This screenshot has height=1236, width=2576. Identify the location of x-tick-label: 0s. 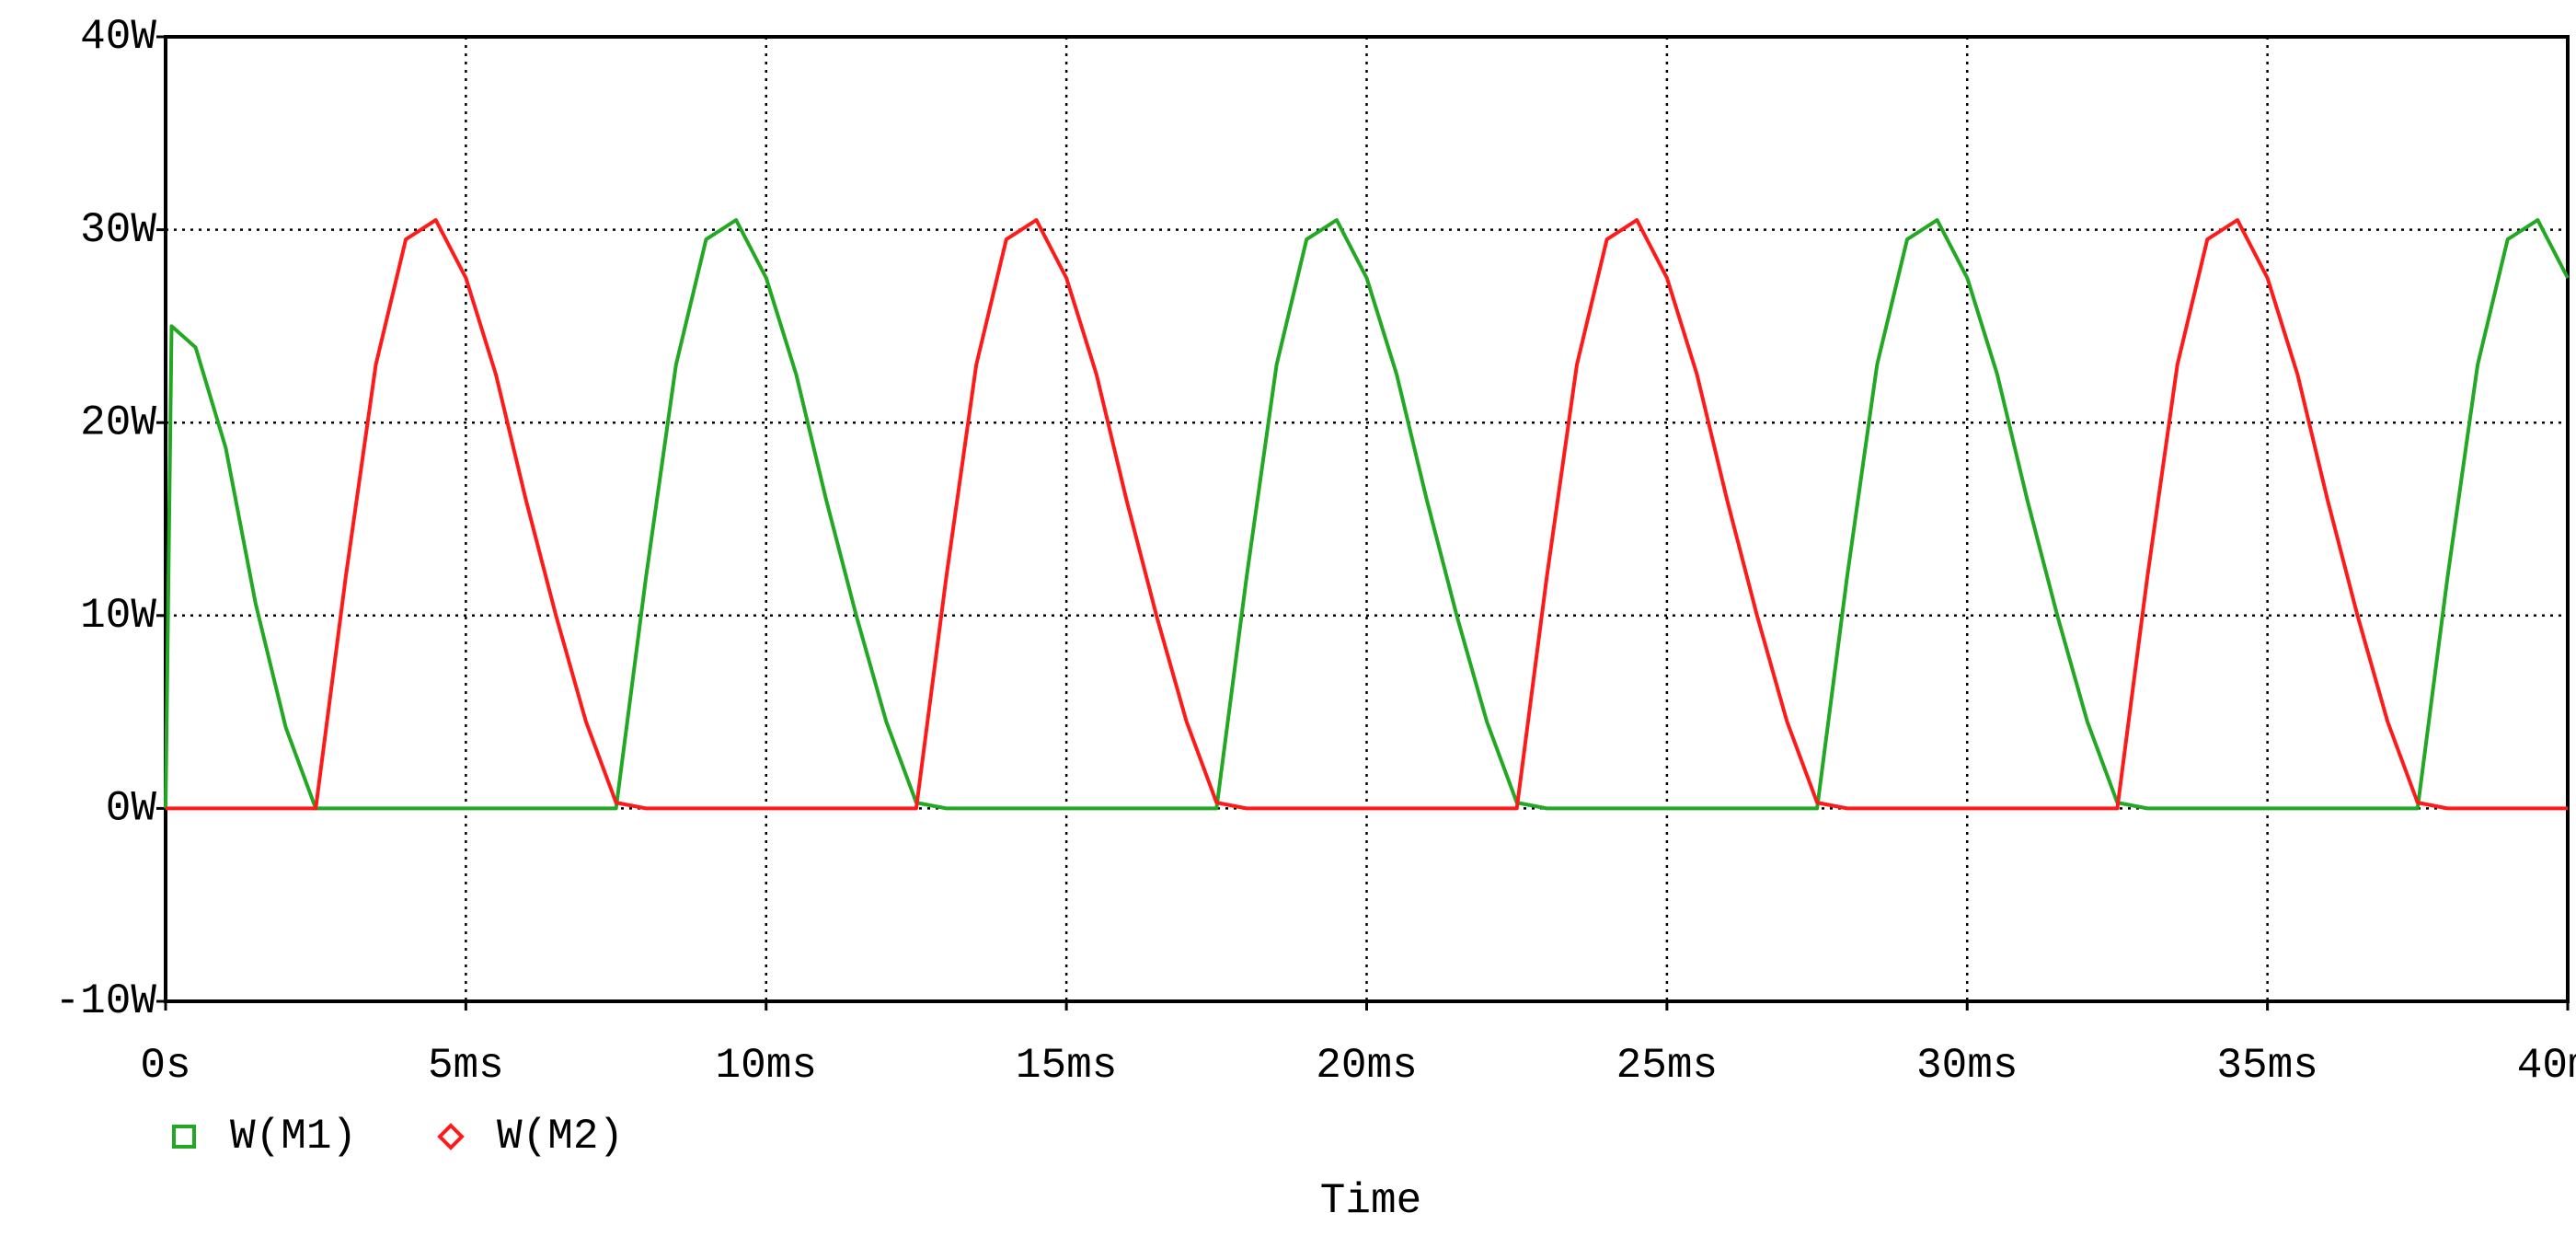
(165, 1066).